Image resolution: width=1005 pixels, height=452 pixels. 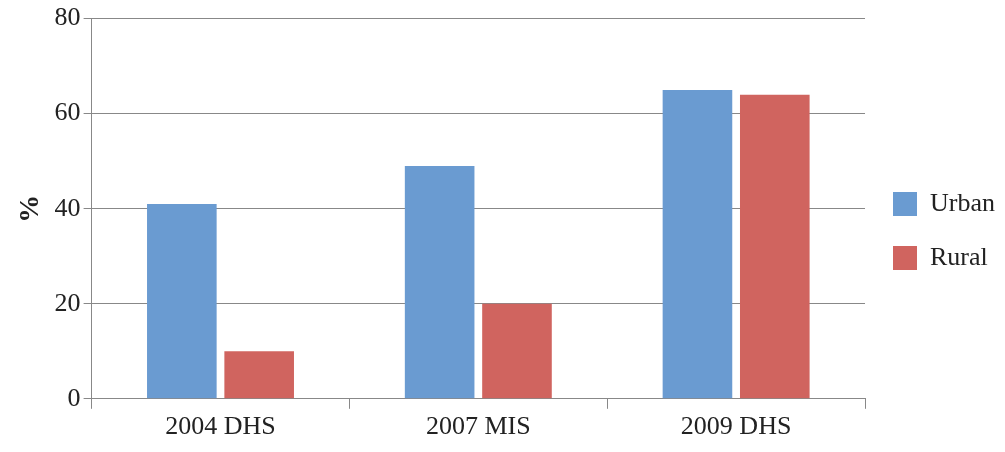 What do you see at coordinates (74, 397) in the screenshot?
I see `y-tick-label: 0` at bounding box center [74, 397].